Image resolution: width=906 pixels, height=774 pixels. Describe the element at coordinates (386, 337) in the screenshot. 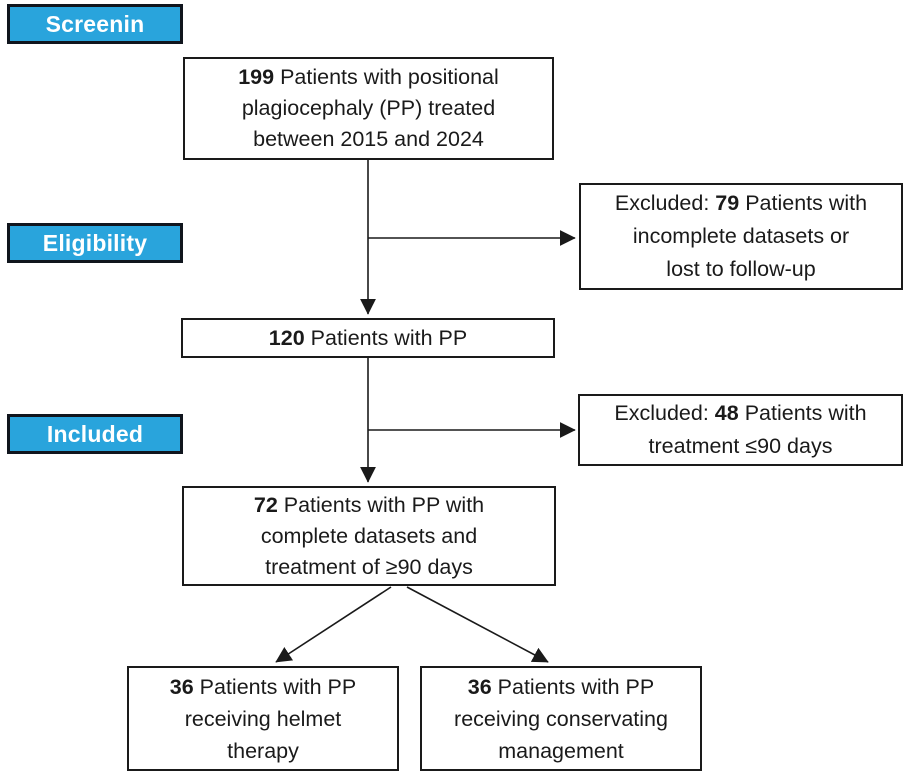

I see `box-eligible-line1-text: Patients with PP` at that location.